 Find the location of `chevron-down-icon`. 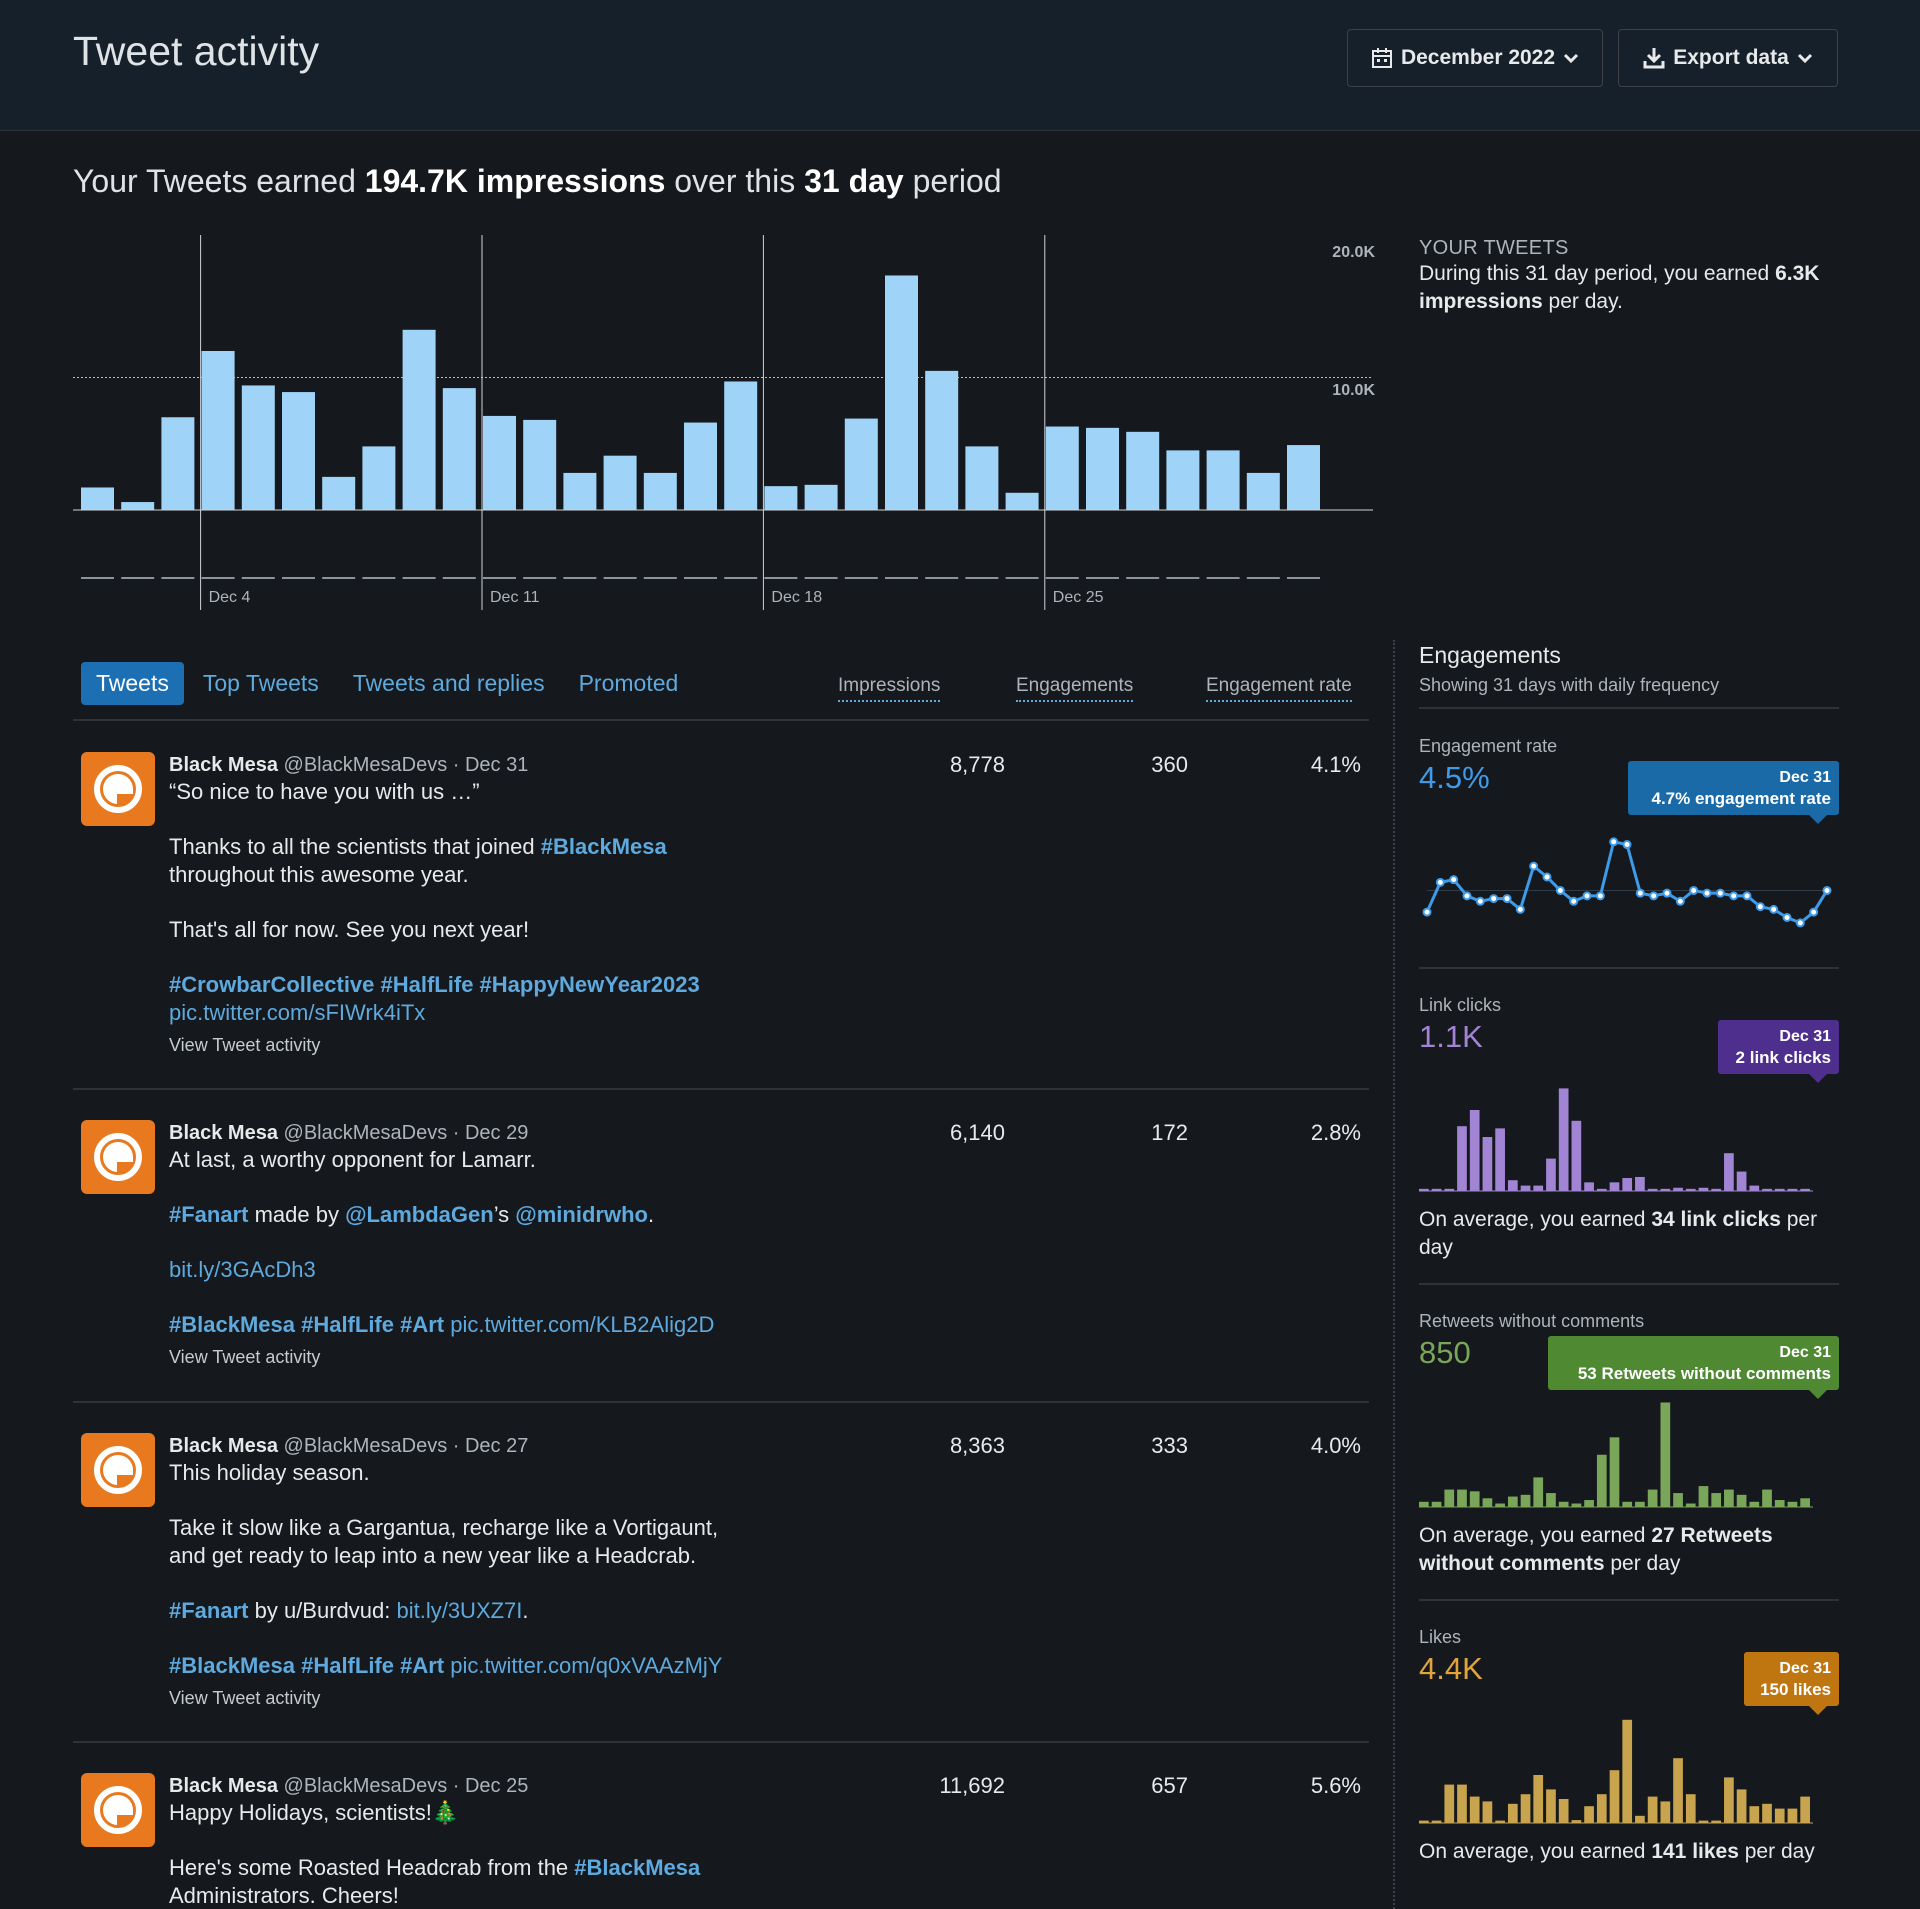

chevron-down-icon is located at coordinates (1571, 58).